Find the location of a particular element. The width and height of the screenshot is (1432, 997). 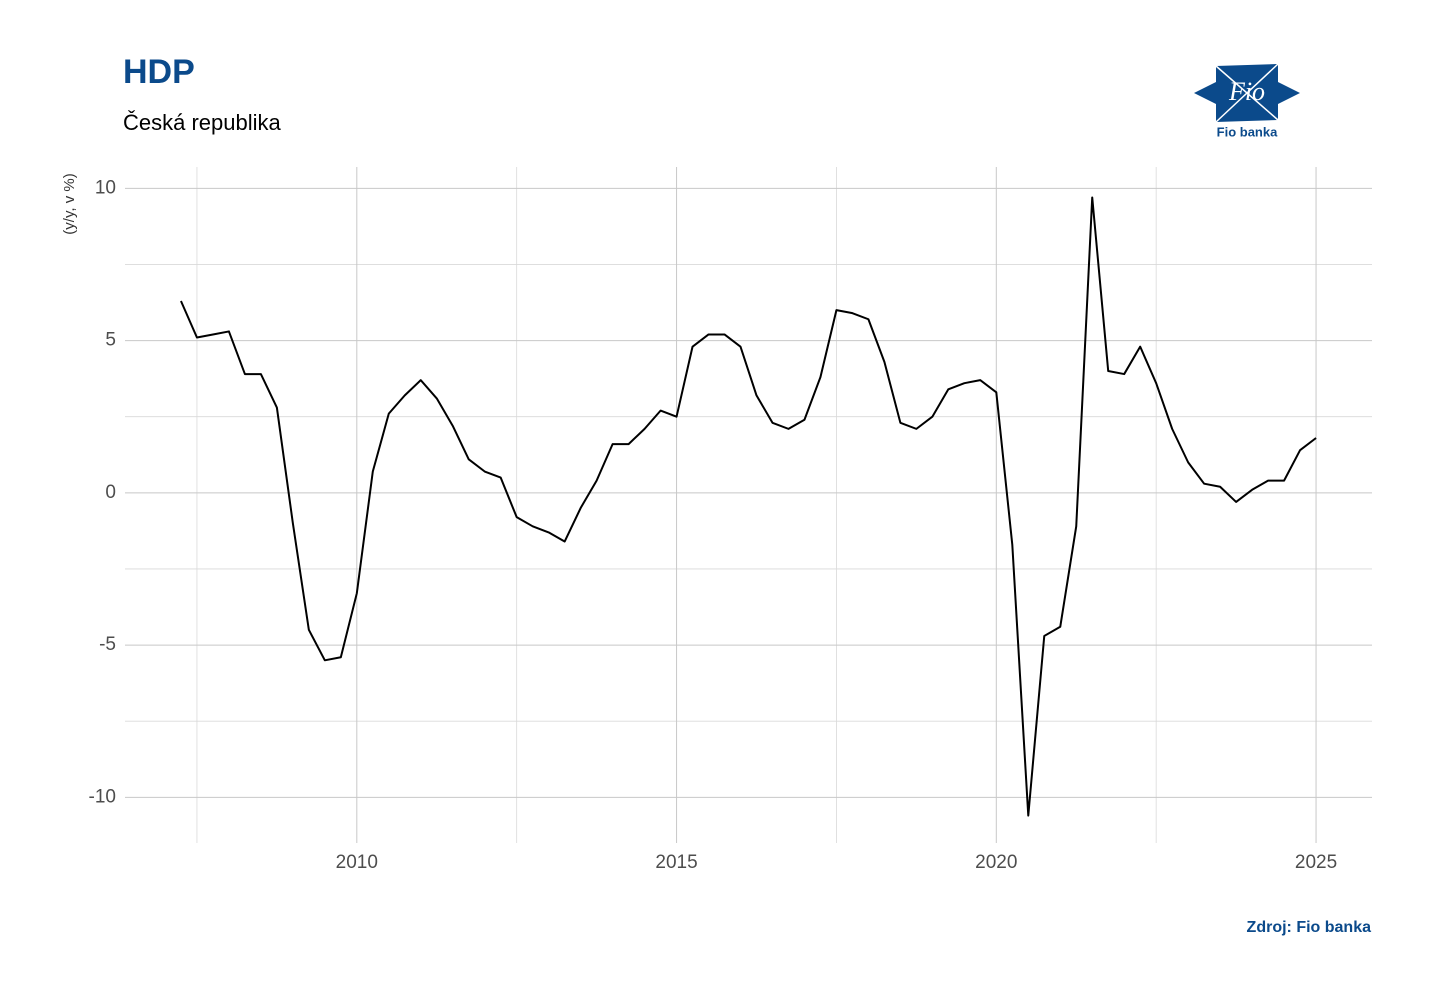

y-tick-label: -5 is located at coordinates (107, 644).